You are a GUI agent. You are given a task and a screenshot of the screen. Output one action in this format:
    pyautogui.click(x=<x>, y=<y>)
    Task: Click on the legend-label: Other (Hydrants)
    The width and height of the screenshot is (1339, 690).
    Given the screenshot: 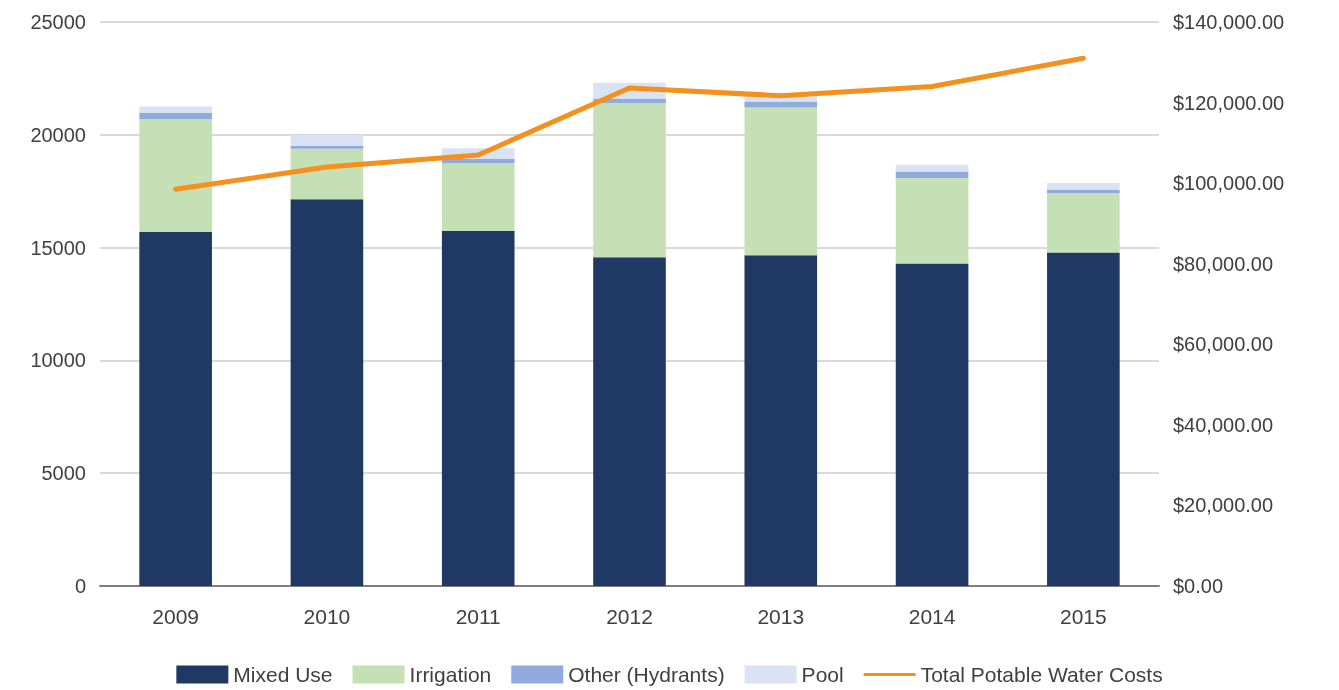 What is the action you would take?
    pyautogui.click(x=646, y=674)
    